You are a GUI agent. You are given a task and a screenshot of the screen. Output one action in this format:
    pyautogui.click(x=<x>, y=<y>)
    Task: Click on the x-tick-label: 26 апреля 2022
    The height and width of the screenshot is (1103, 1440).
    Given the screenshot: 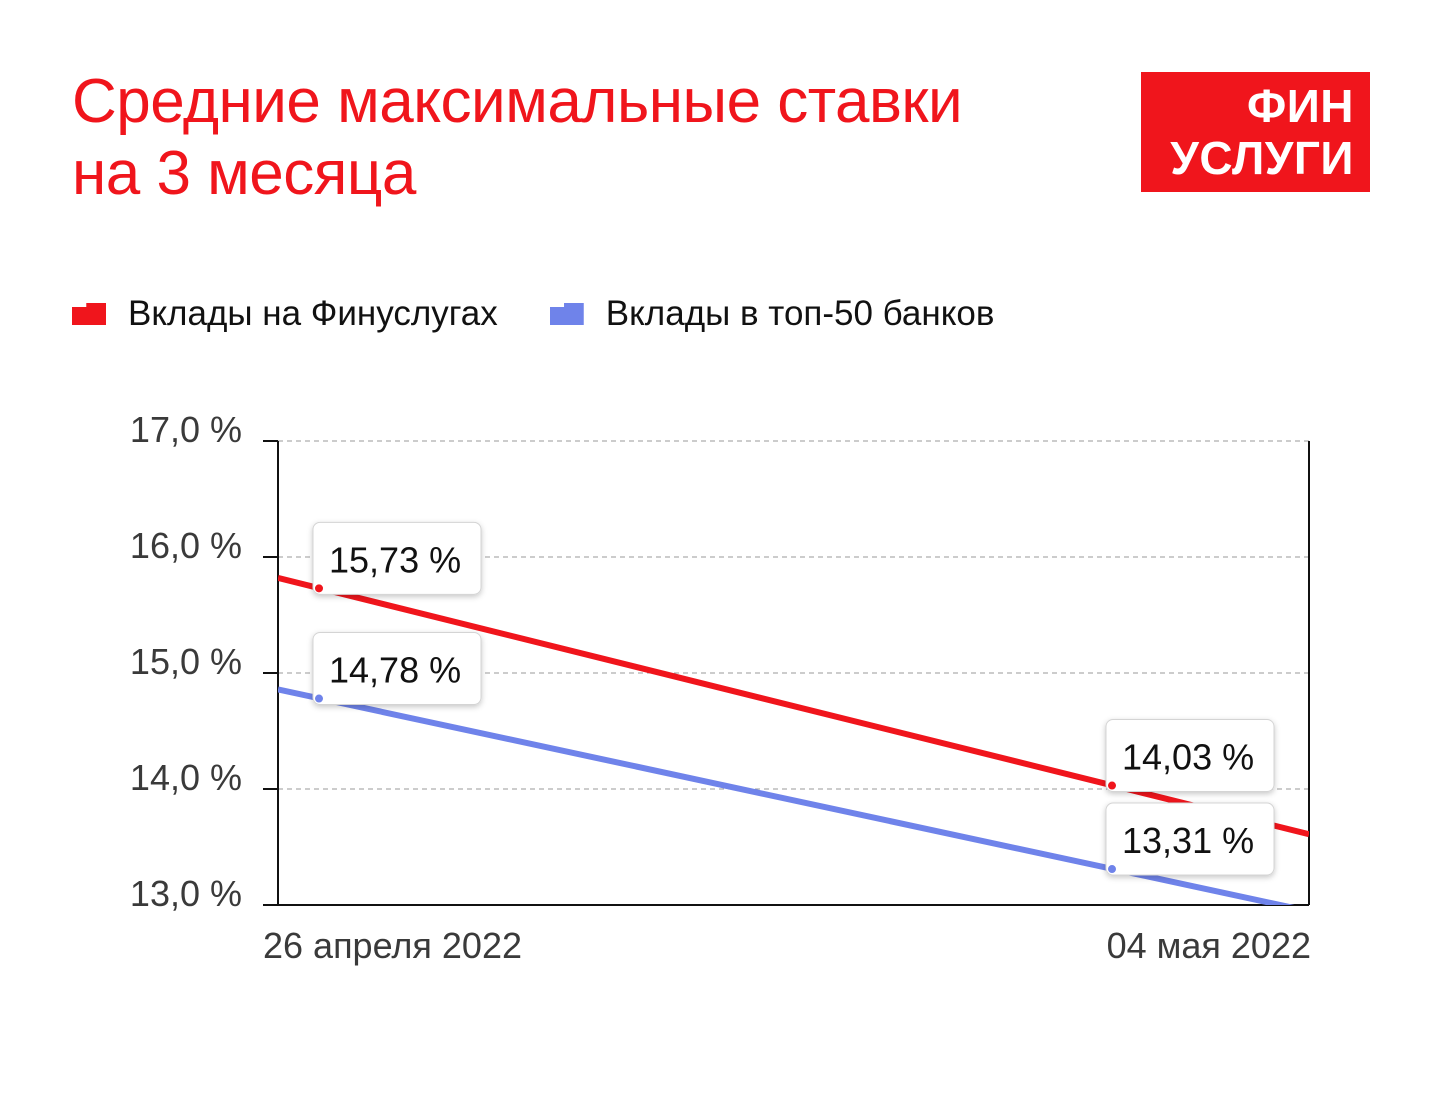 What is the action you would take?
    pyautogui.click(x=392, y=945)
    